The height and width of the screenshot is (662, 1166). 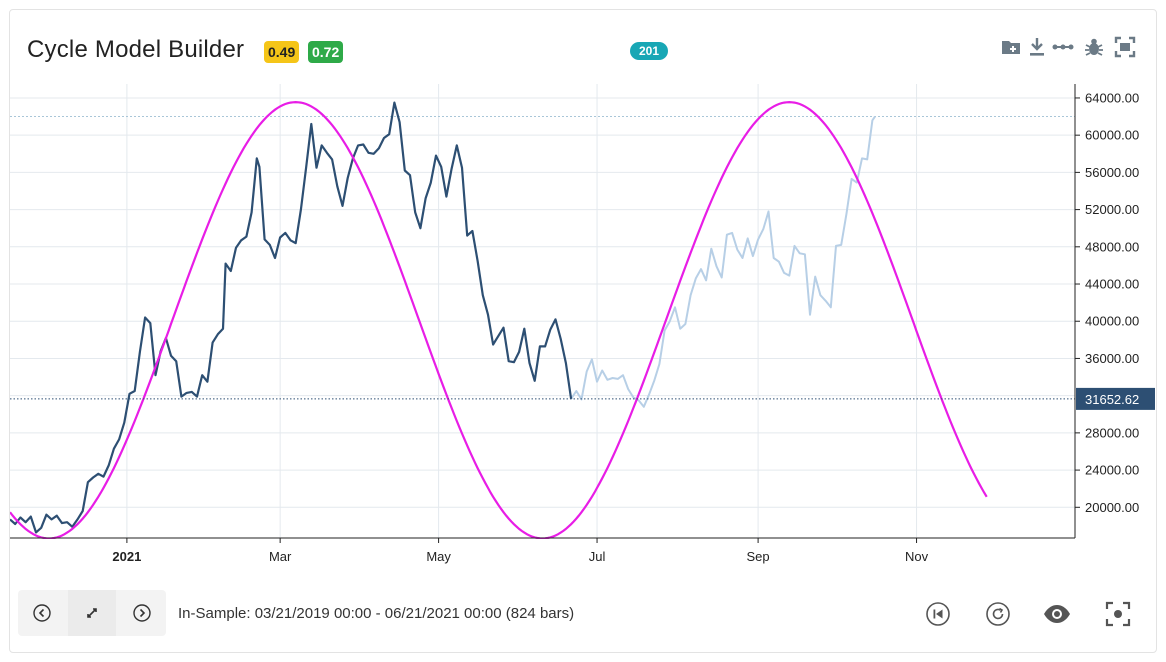 I want to click on out-of-sample-price-line, so click(x=723, y=262).